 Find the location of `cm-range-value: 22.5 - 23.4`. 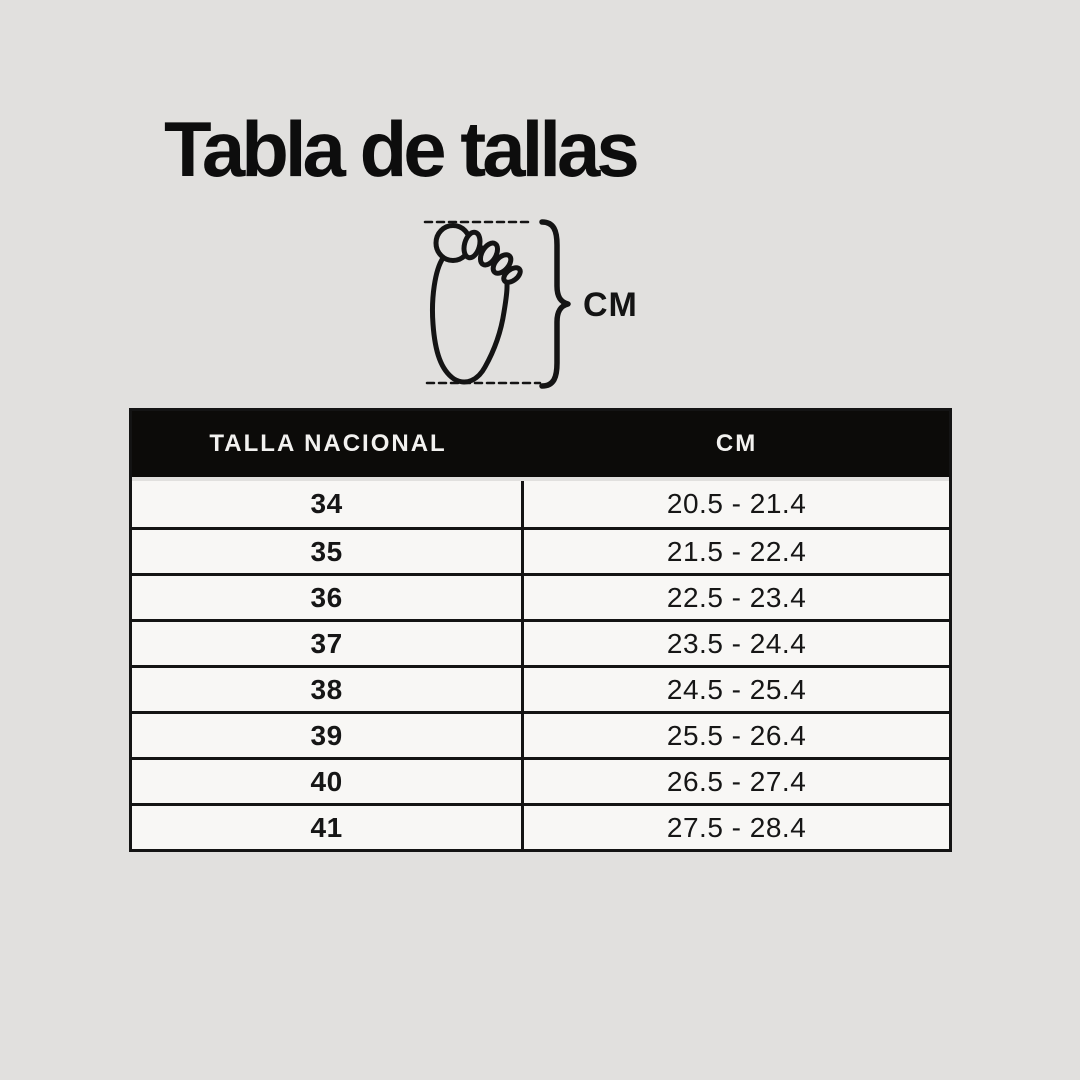

cm-range-value: 22.5 - 23.4 is located at coordinates (736, 597).